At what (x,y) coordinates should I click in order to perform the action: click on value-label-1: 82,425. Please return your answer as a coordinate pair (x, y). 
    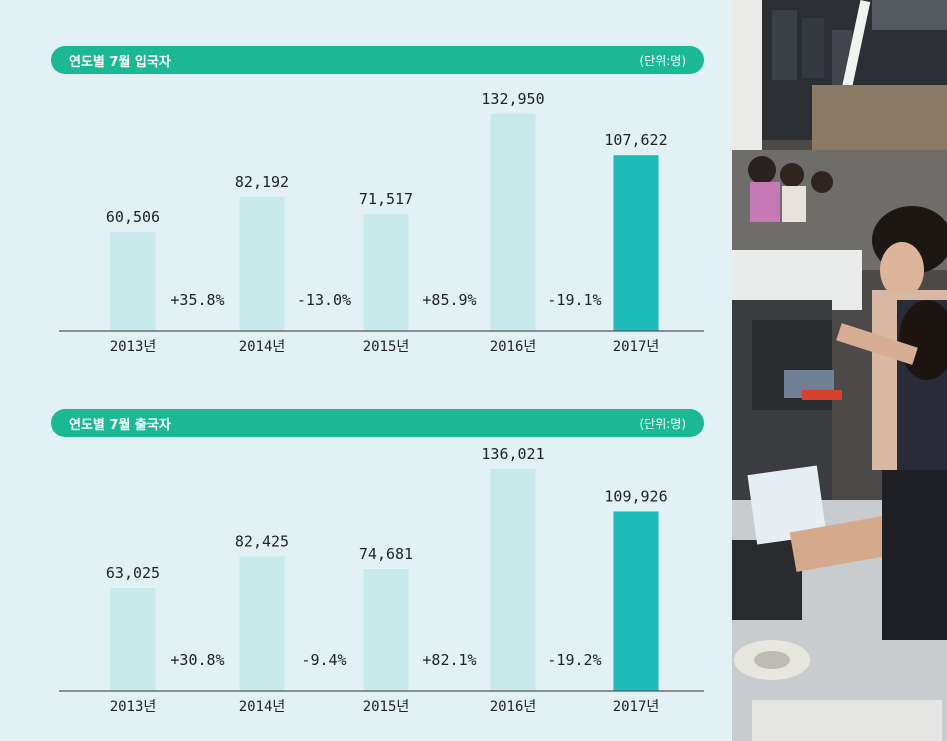
    Looking at the image, I should click on (262, 541).